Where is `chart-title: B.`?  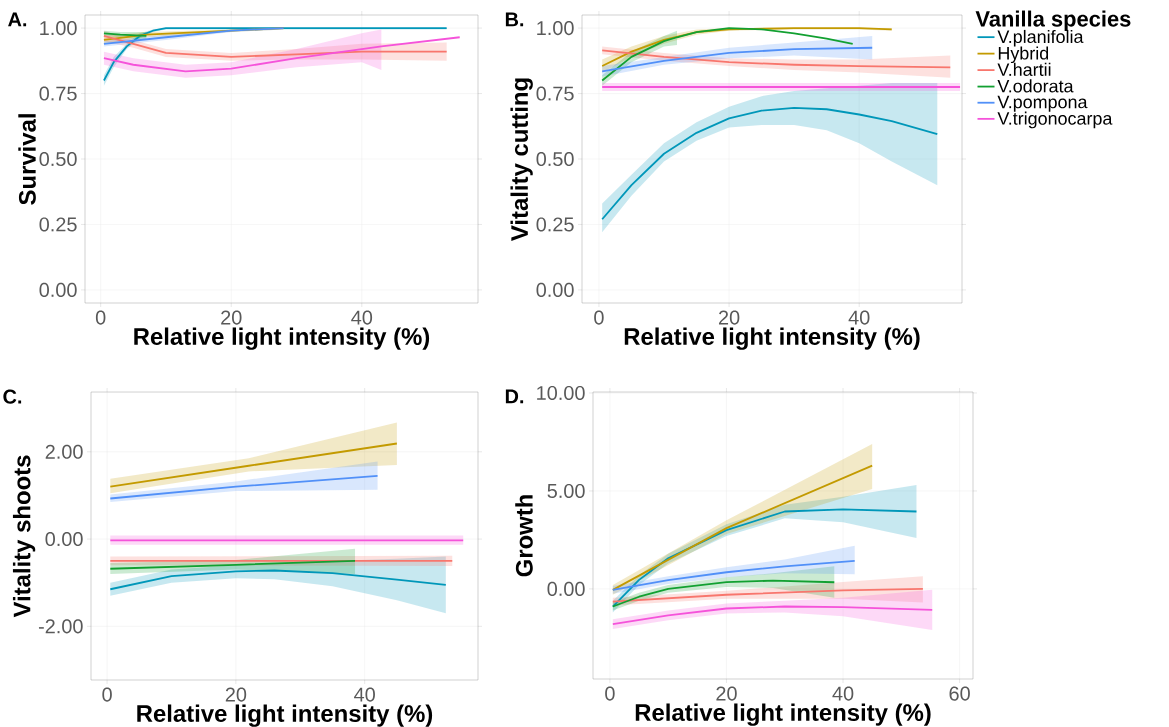
chart-title: B. is located at coordinates (514, 19).